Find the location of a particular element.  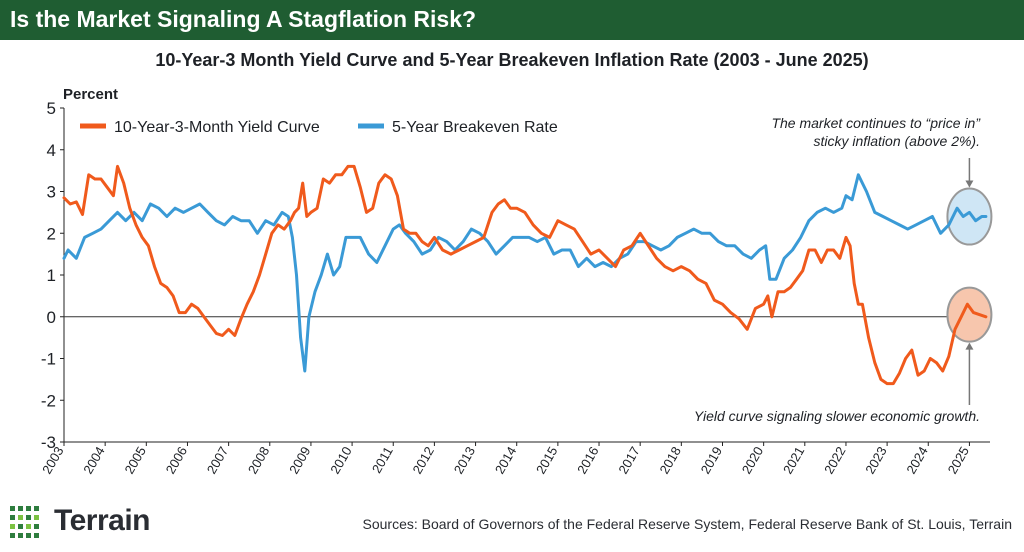

legend-label-breakeven: 5-Year Breakeven Rate is located at coordinates (475, 127).